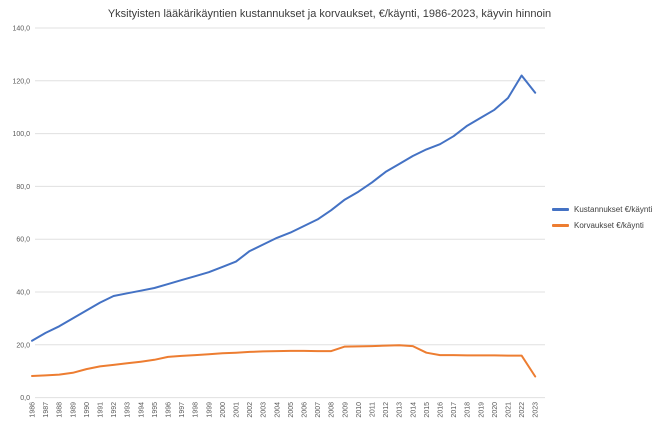  What do you see at coordinates (454, 410) in the screenshot?
I see `x-tick-label-2017: 2017` at bounding box center [454, 410].